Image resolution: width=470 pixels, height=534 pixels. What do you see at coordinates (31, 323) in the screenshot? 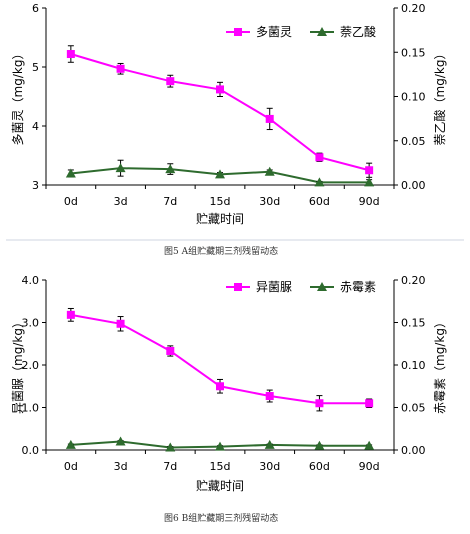
I see `y-tick-label-left: 3.0` at bounding box center [31, 323].